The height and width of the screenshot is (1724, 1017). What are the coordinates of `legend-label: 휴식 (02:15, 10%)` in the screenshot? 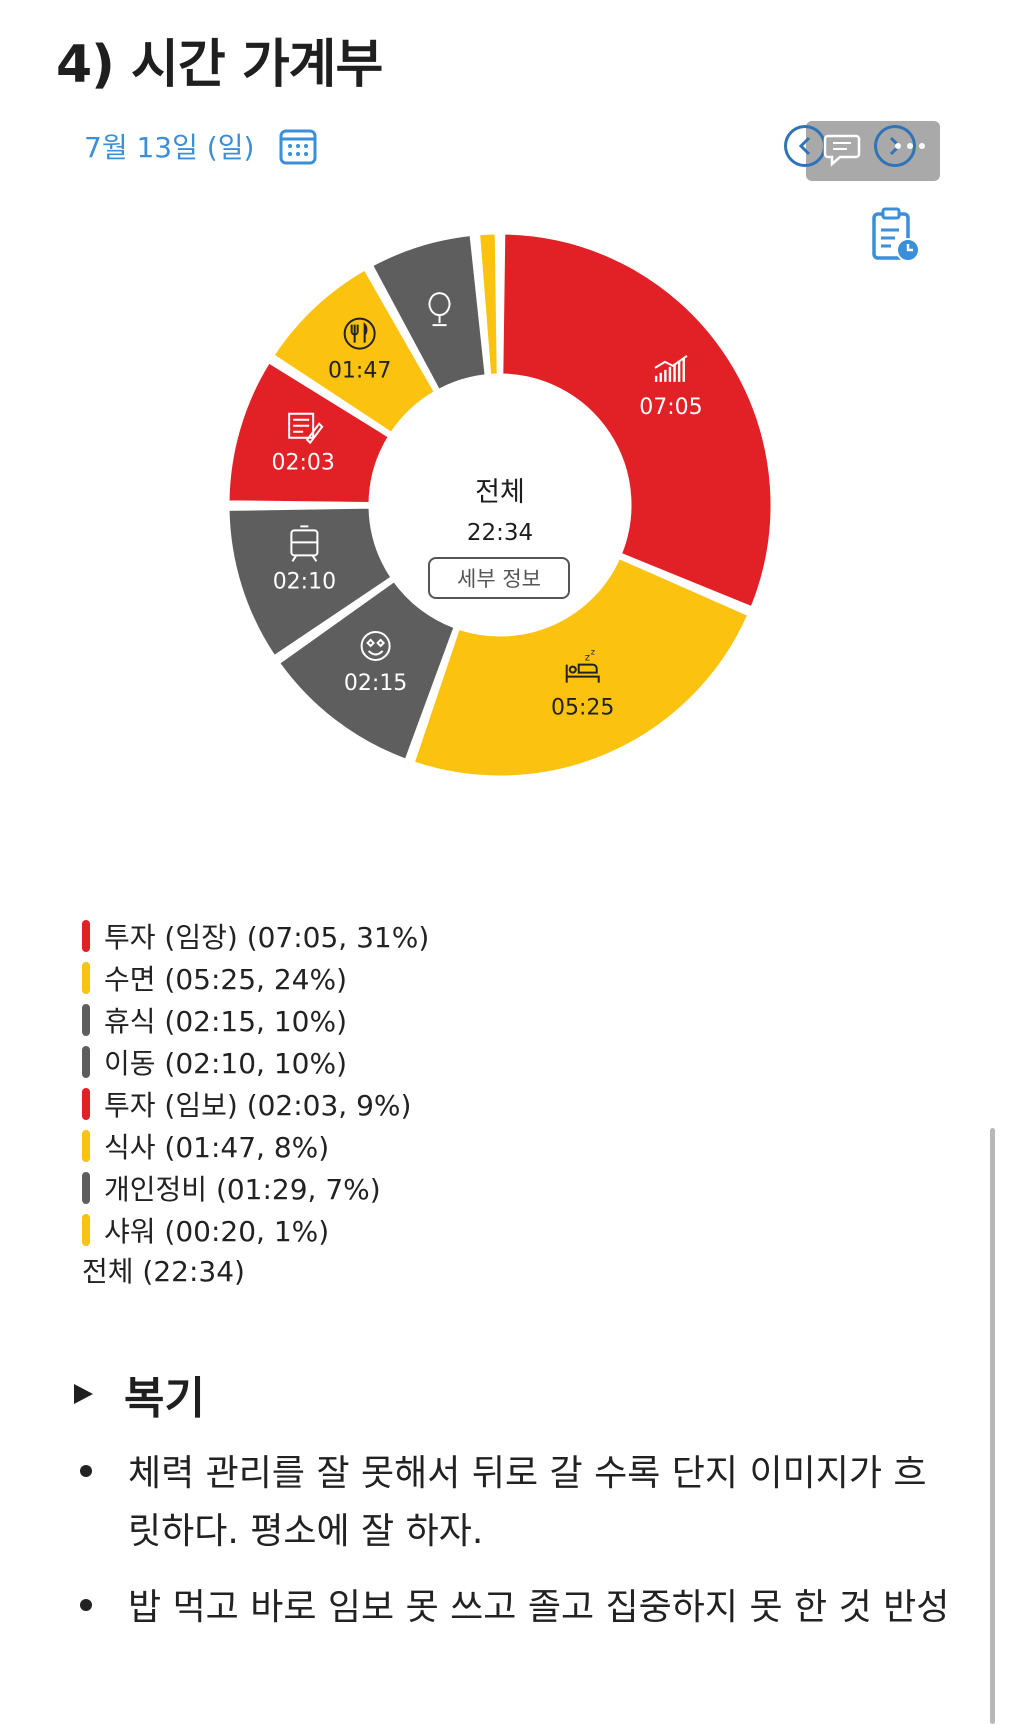 It's located at (225, 1021).